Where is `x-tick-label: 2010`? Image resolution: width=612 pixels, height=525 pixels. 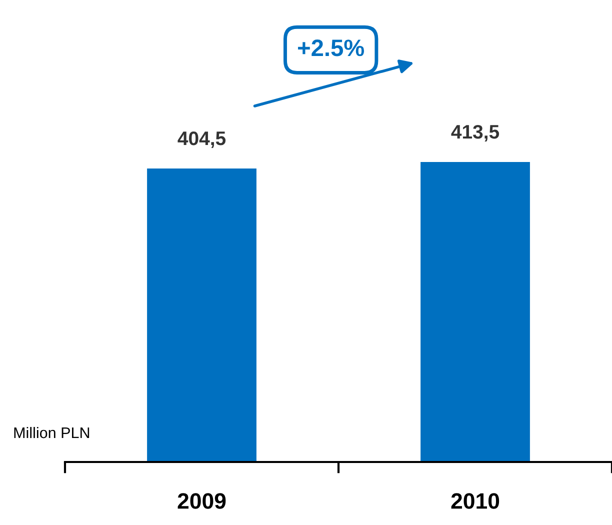
x-tick-label: 2010 is located at coordinates (475, 501).